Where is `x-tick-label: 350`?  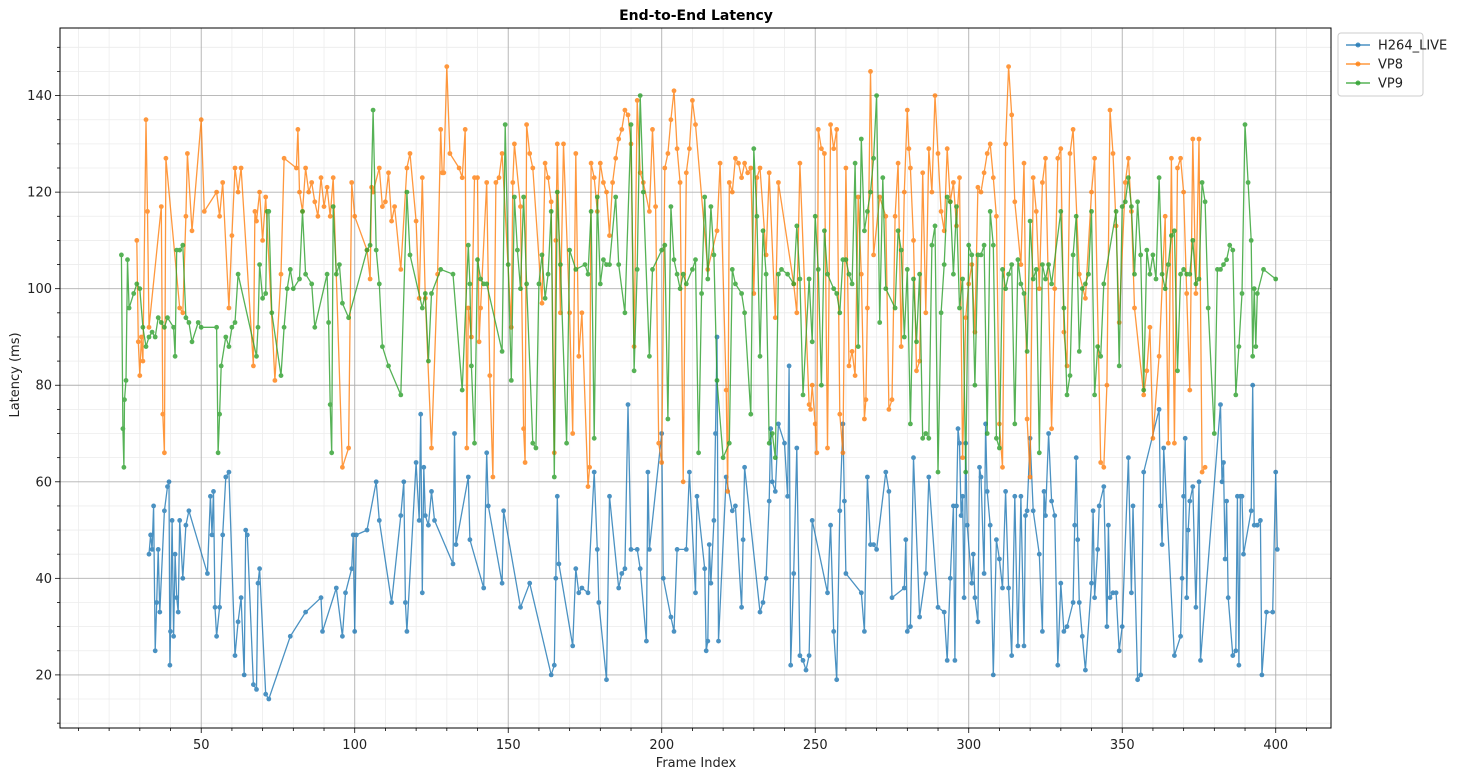
x-tick-label: 350 is located at coordinates (1122, 745).